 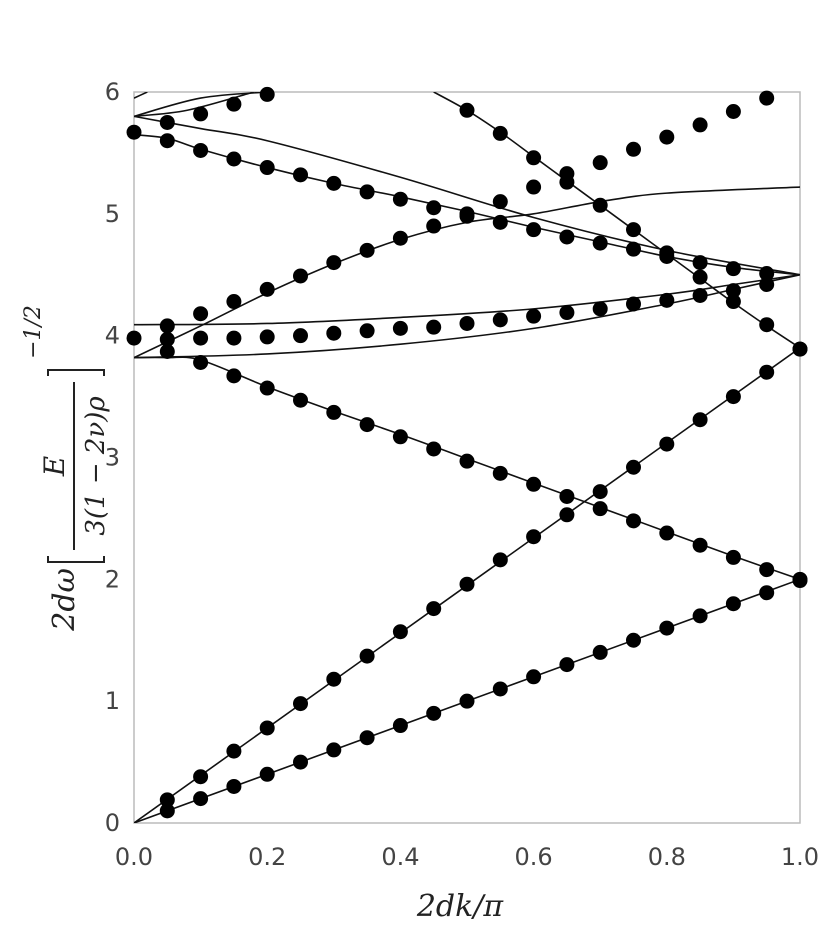 What do you see at coordinates (76, 372) in the screenshot?
I see `right-bracket` at bounding box center [76, 372].